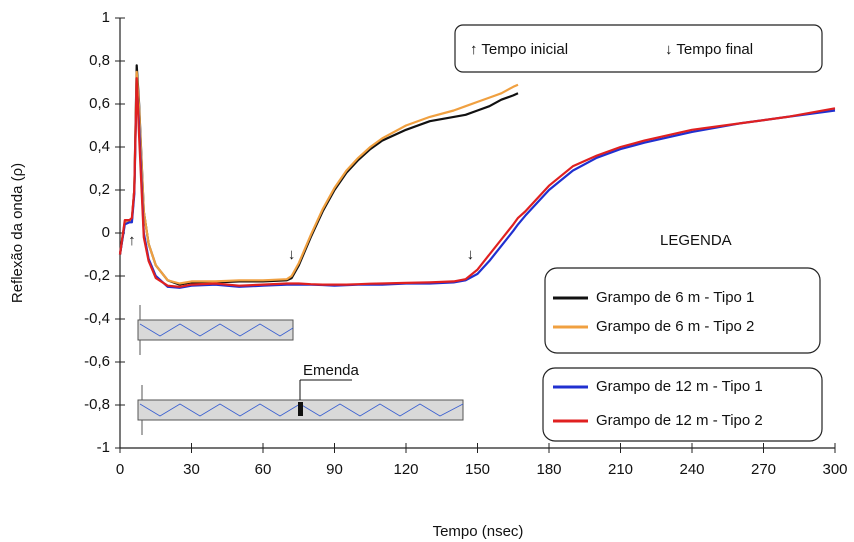 This screenshot has height=542, width=854. Describe the element at coordinates (477, 469) in the screenshot. I see `x-tick-label: 150` at that location.